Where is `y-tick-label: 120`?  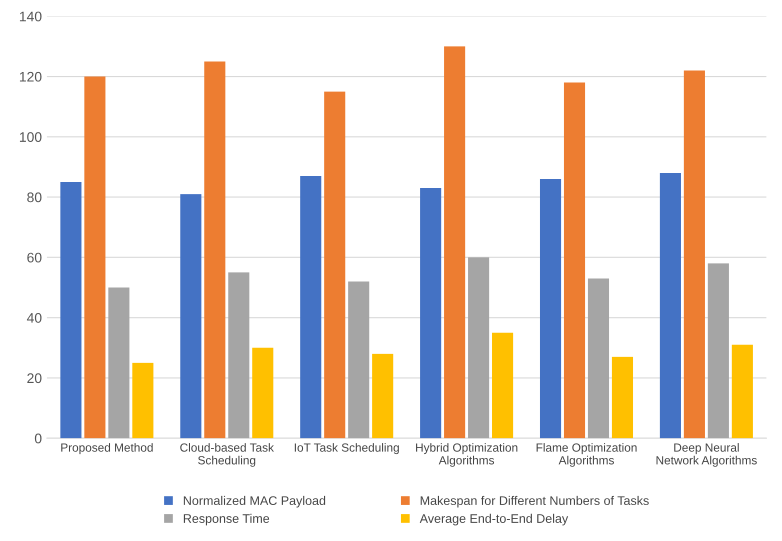 y-tick-label: 120 is located at coordinates (31, 77).